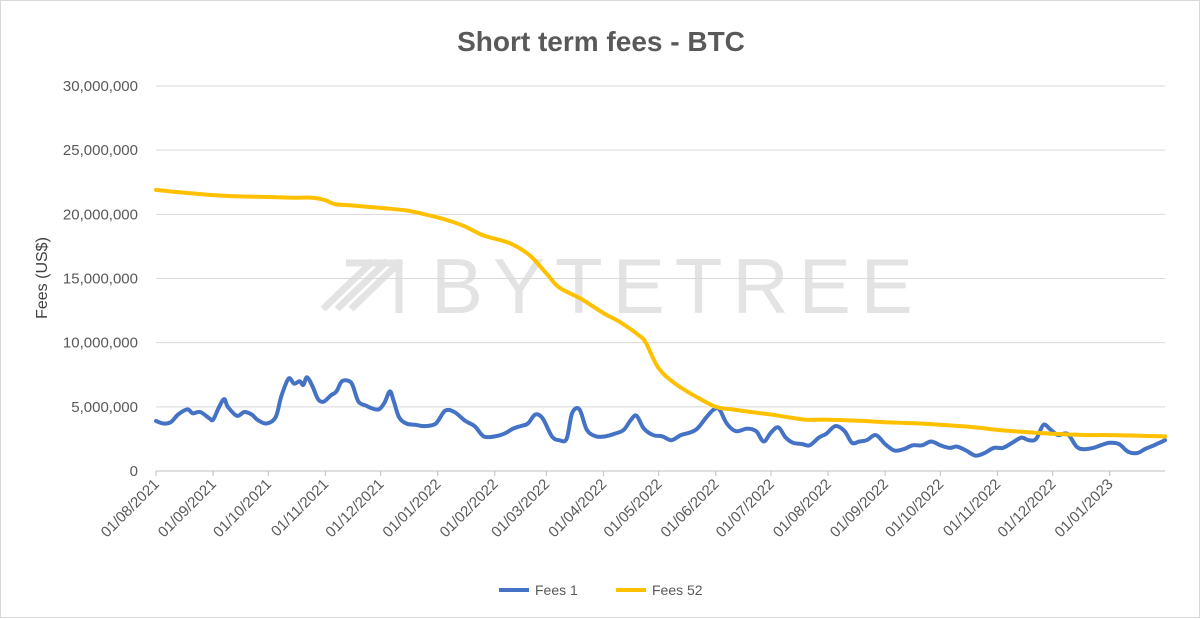  I want to click on y-tick-label: 15,000,000, so click(100, 279).